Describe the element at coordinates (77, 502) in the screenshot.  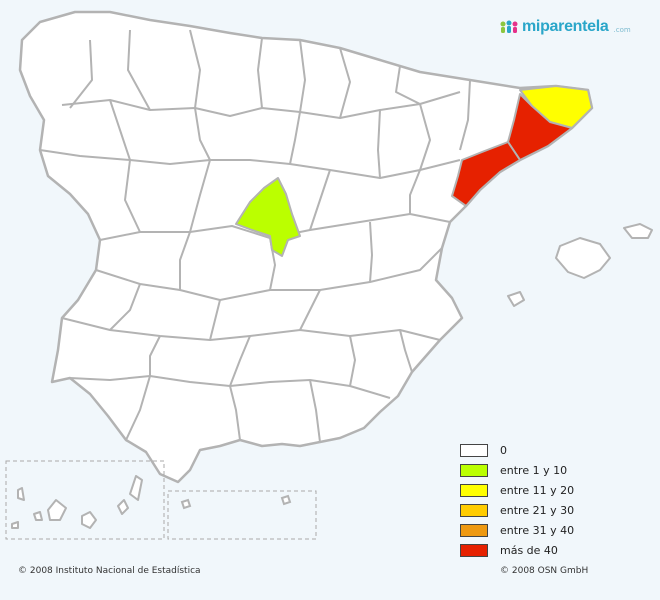
I see `canary-islands` at that location.